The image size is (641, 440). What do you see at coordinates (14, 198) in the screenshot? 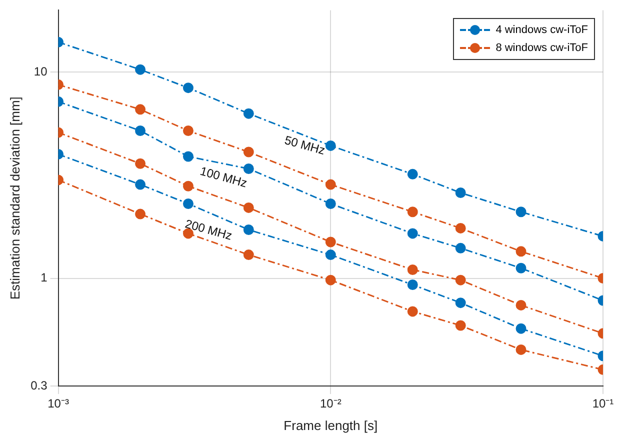
I see `y-axis-title: Estimation standard deviation [mm]` at bounding box center [14, 198].